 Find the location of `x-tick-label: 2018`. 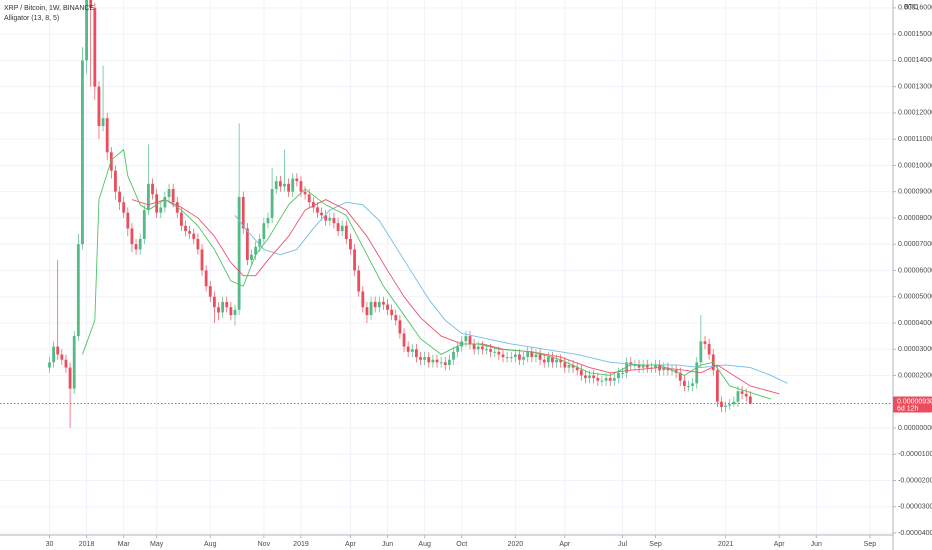

x-tick-label: 2018 is located at coordinates (87, 544).